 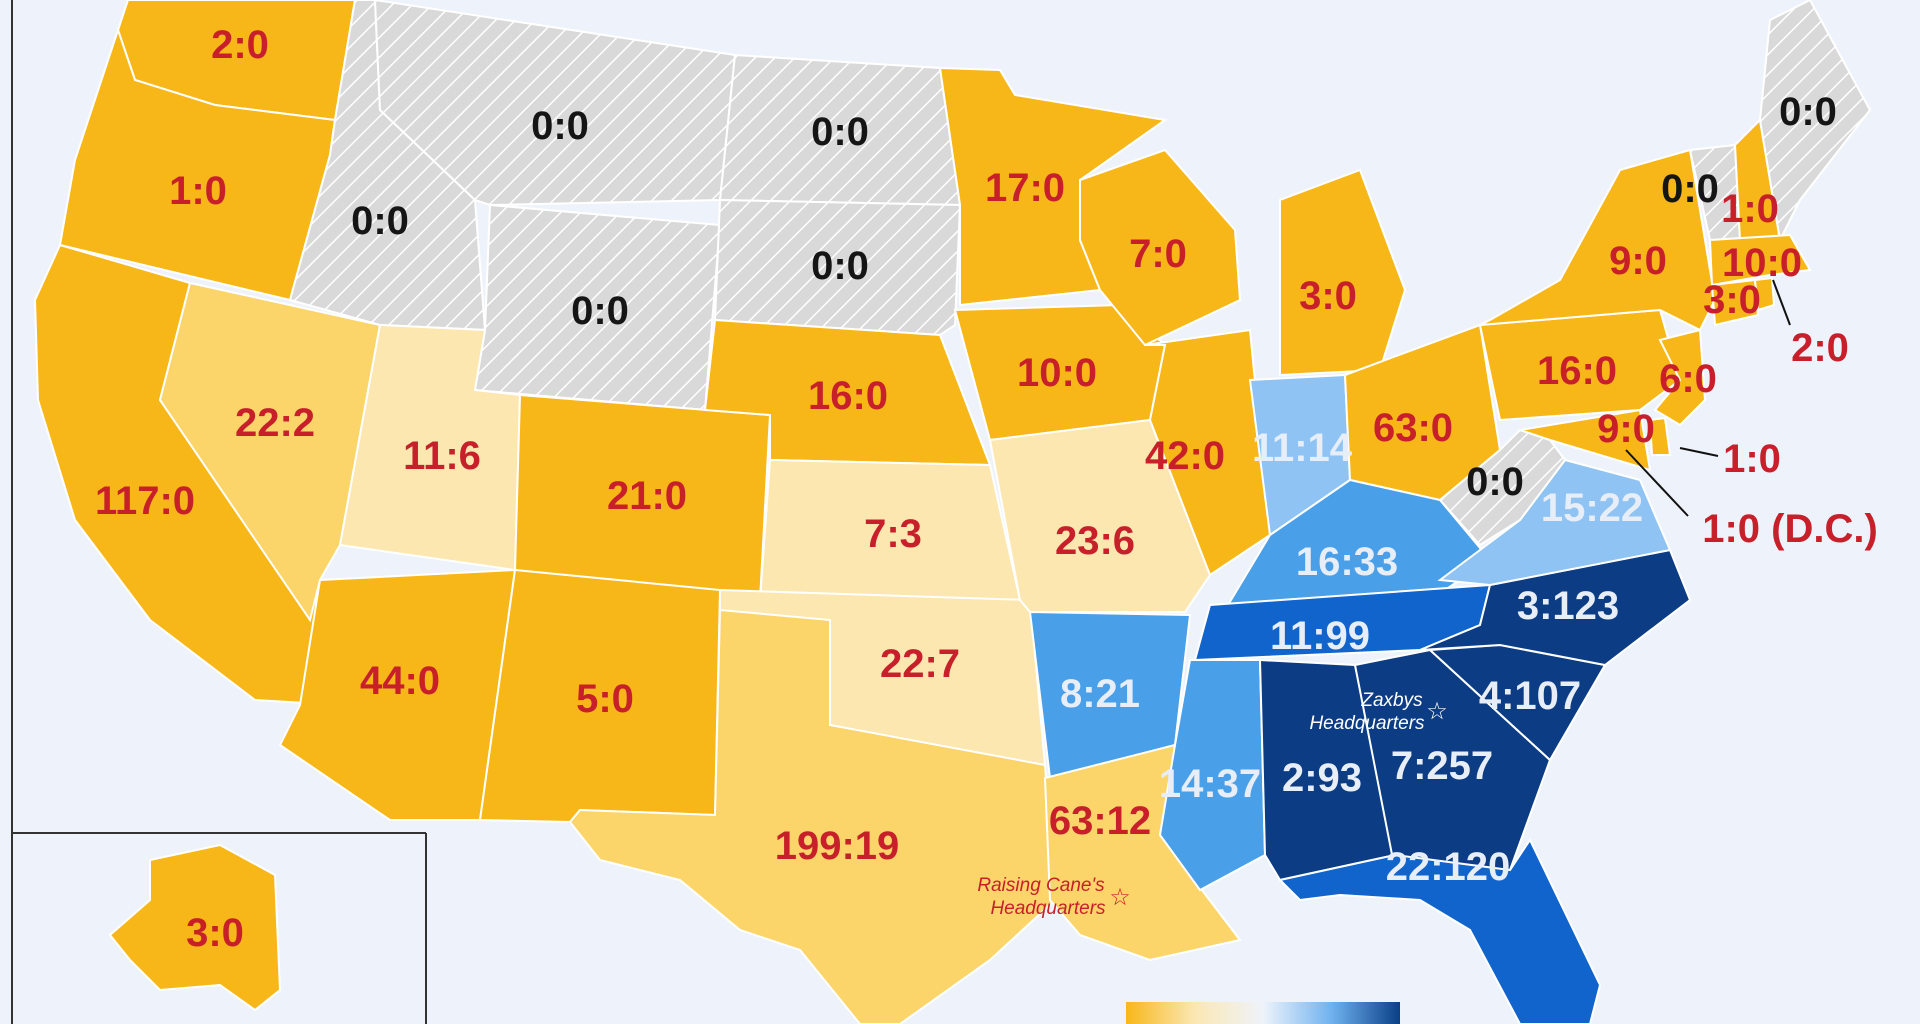 I want to click on hq-canes: Raising Cane's Headquarters ☆, so click(x=1053, y=897).